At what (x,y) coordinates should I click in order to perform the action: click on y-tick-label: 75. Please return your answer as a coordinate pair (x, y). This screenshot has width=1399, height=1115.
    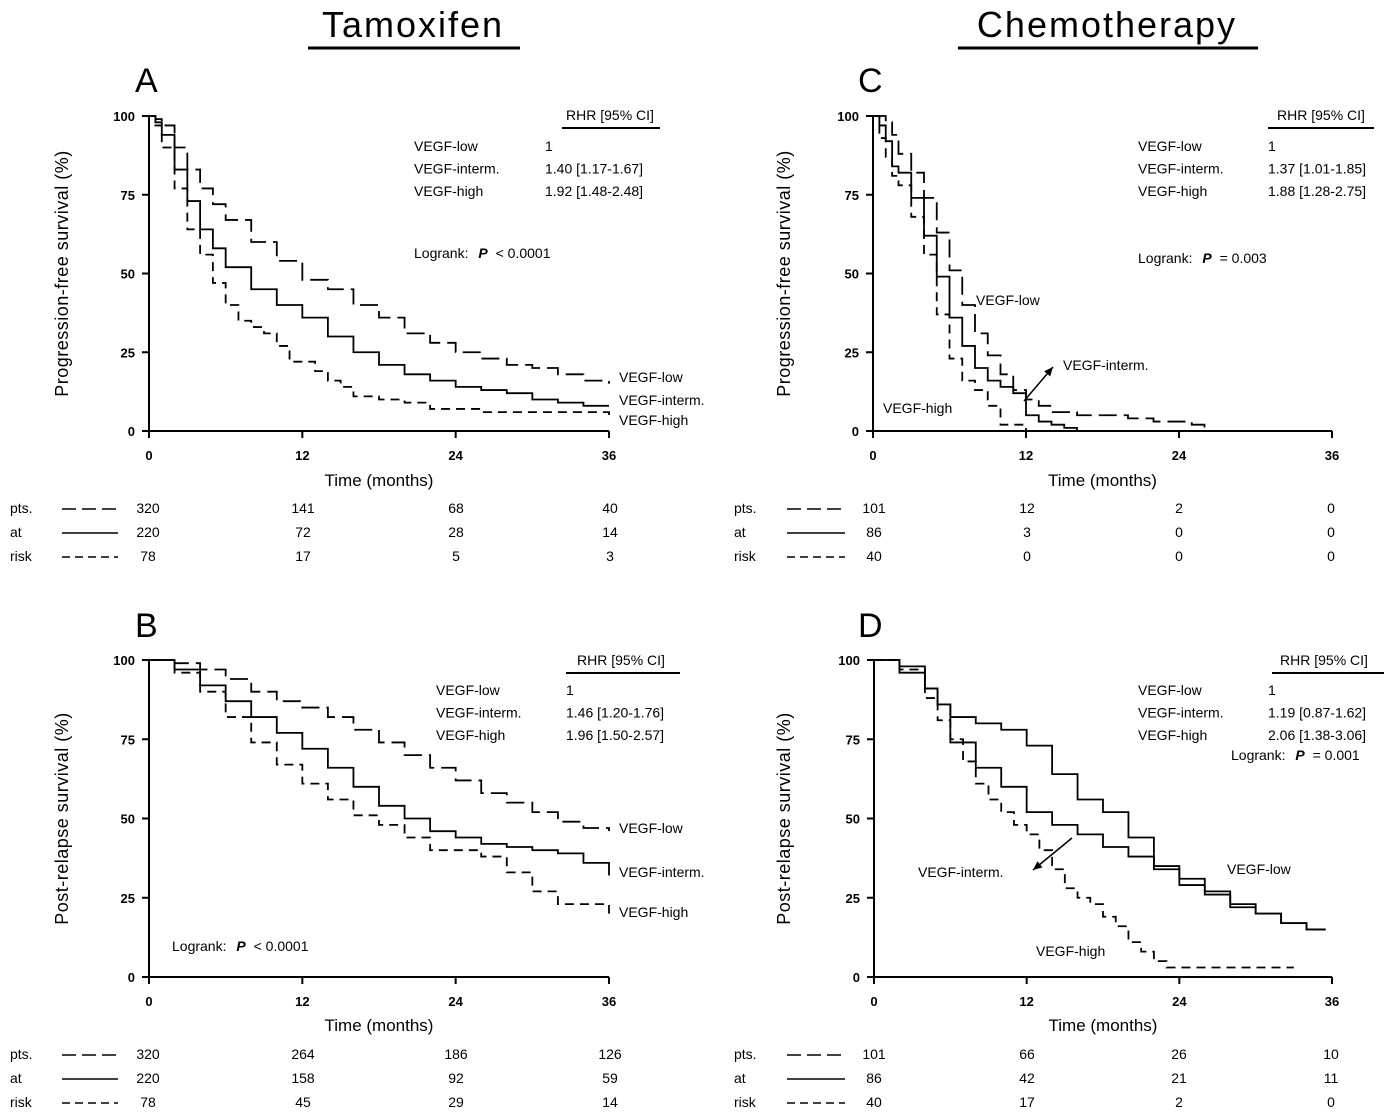
    Looking at the image, I should click on (128, 739).